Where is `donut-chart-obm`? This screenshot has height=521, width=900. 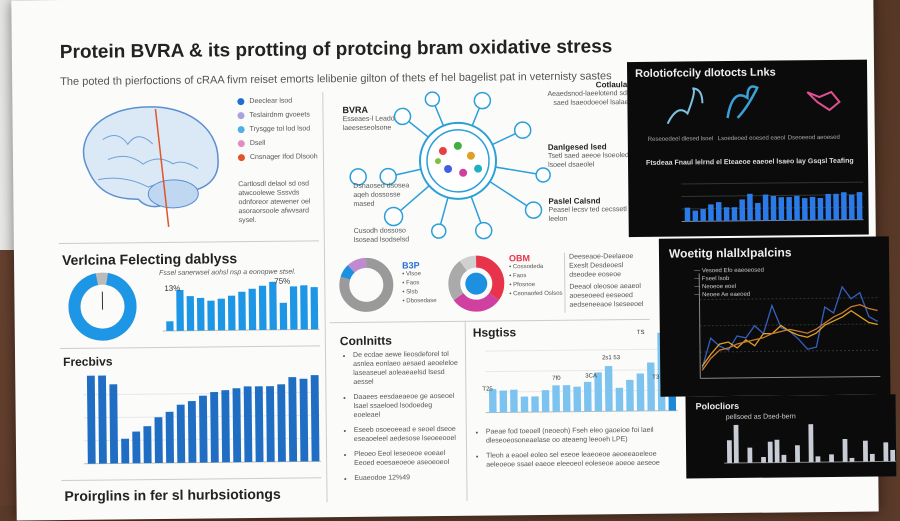
donut-chart-obm is located at coordinates (476, 283).